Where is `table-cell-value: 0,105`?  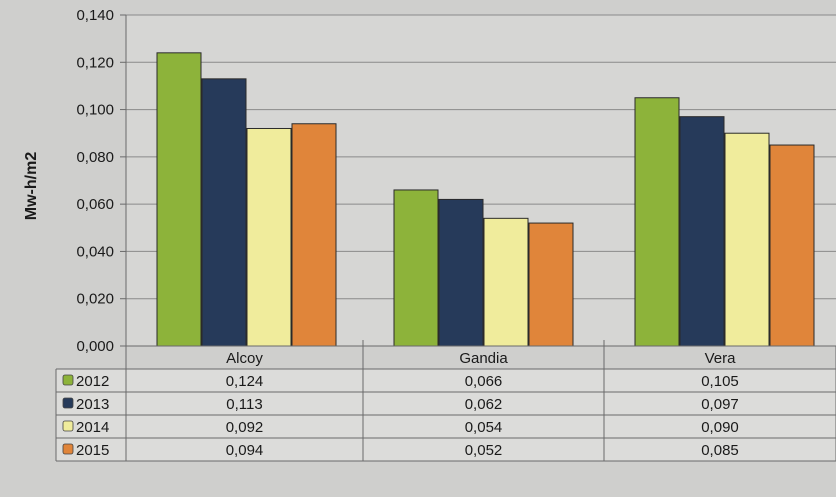
table-cell-value: 0,105 is located at coordinates (720, 381).